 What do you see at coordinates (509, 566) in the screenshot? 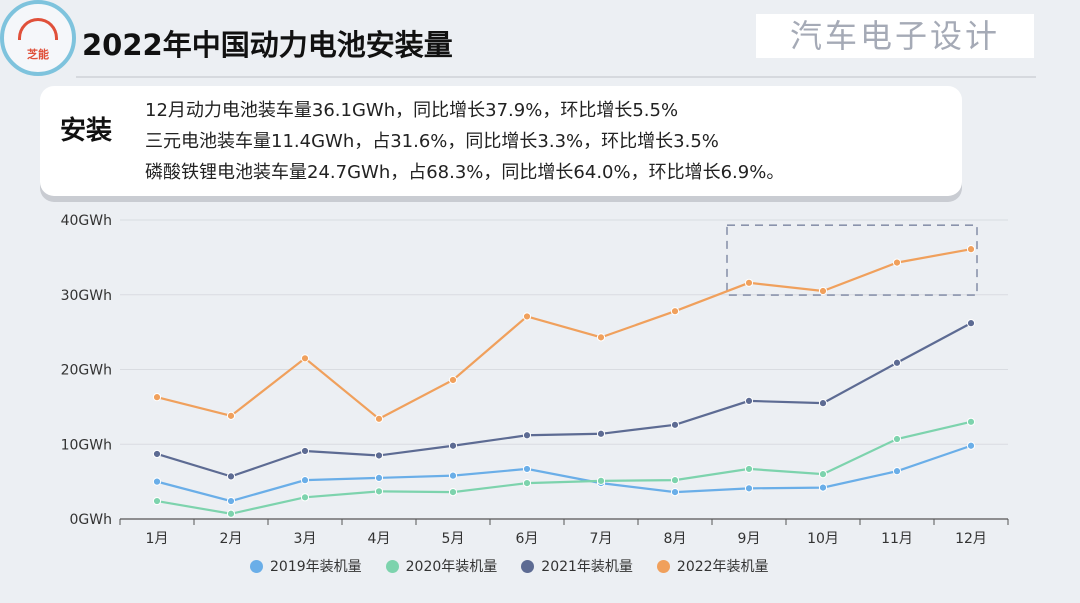
I see `chart-legend: 2019年装机量 2020年装机量 2021年装机量 2022年装机量` at bounding box center [509, 566].